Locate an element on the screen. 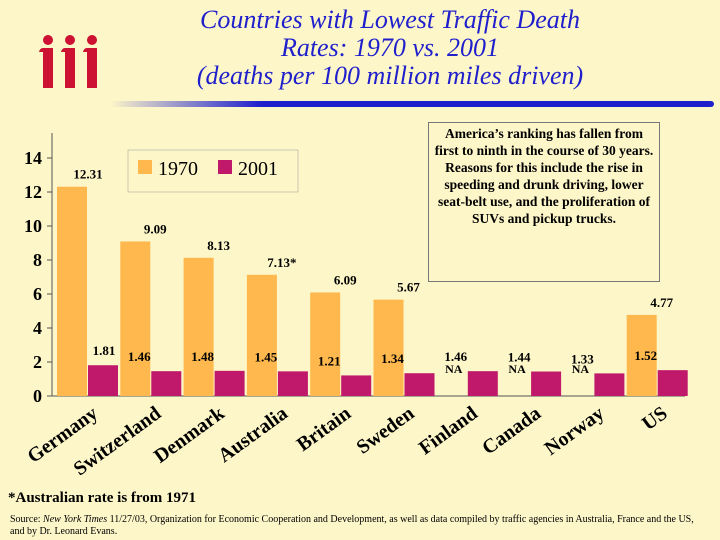  y-tick-label: 2 is located at coordinates (37, 362).